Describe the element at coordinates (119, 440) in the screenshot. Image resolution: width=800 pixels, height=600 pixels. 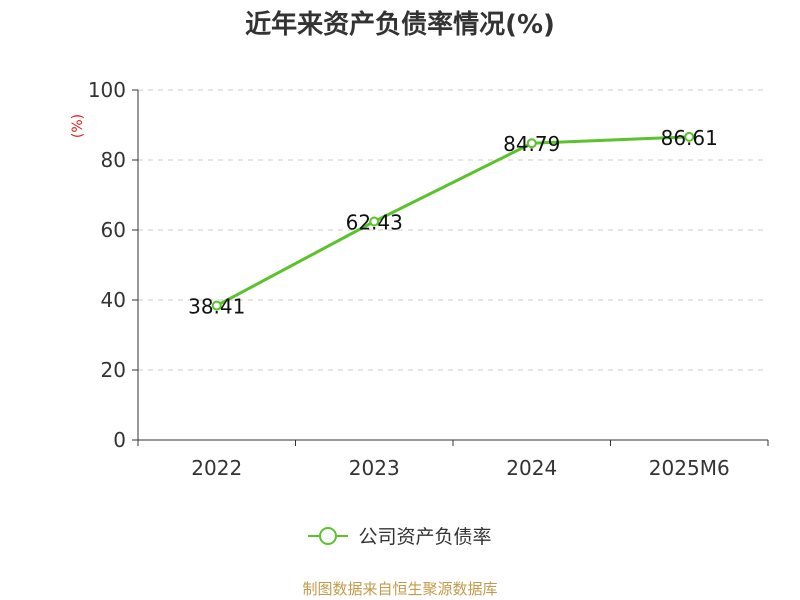
I see `y-tick-label: 0` at that location.